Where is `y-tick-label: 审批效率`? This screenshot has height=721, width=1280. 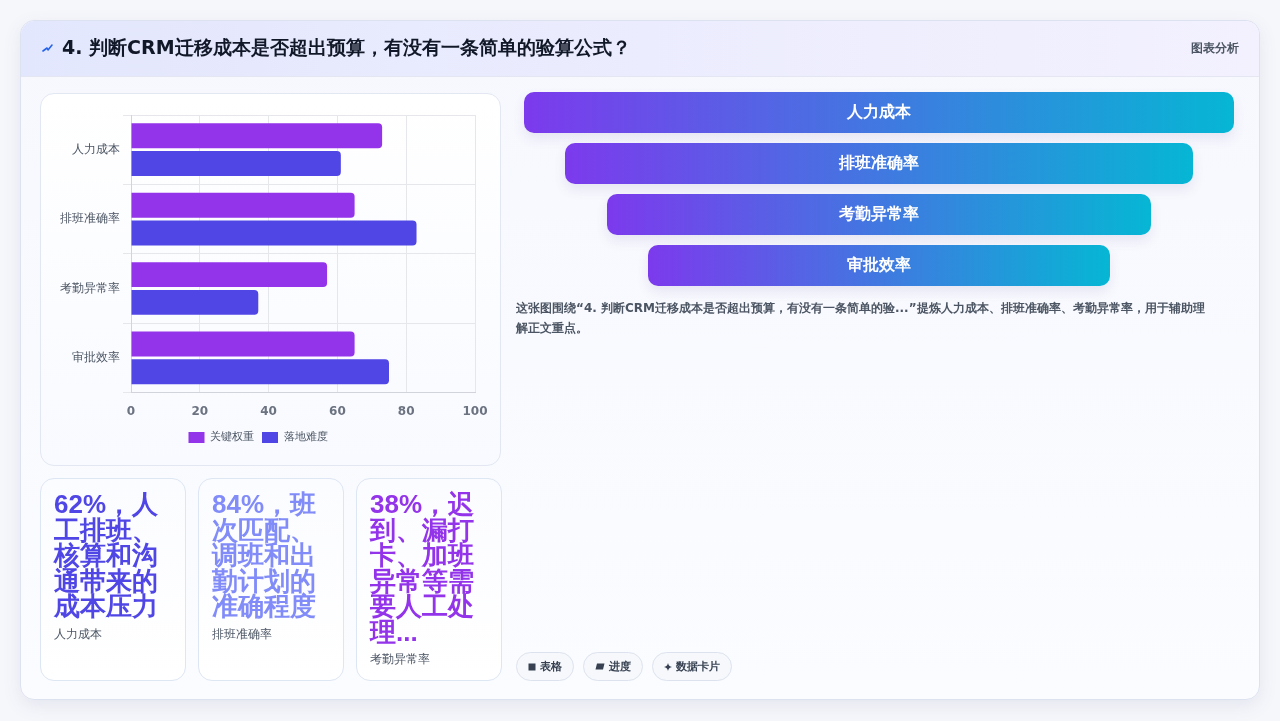
y-tick-label: 审批效率 is located at coordinates (96, 357).